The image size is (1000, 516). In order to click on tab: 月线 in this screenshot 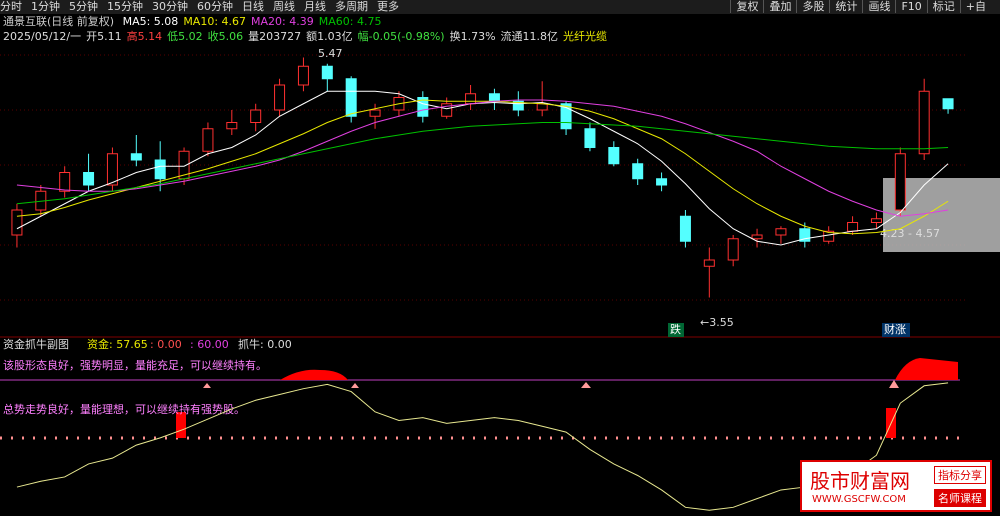, I will do `click(315, 6)`.